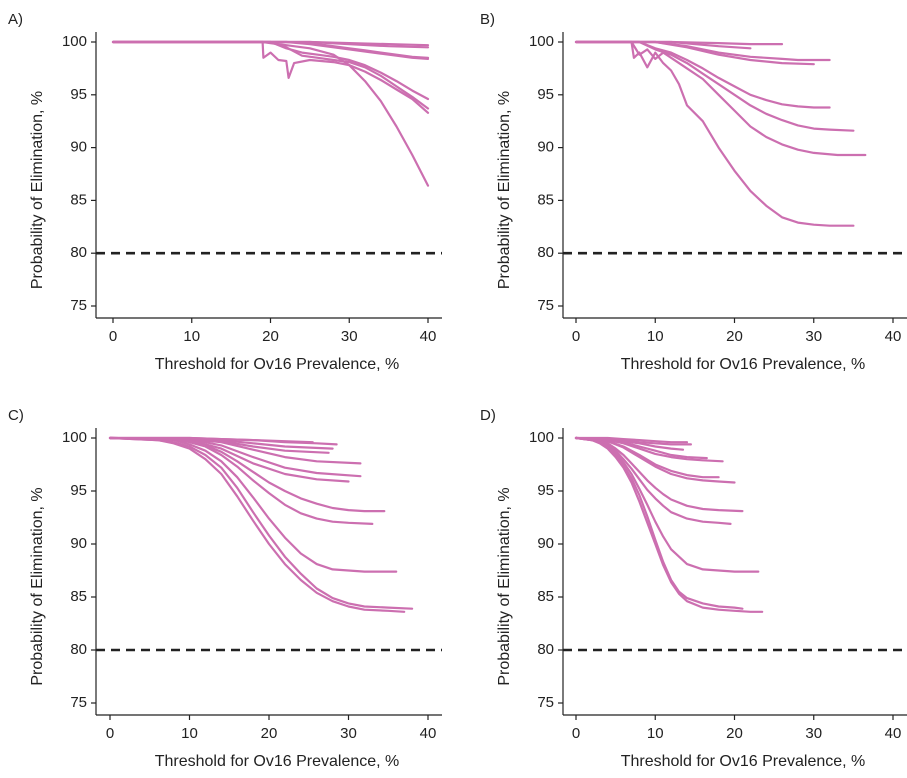  What do you see at coordinates (16, 415) in the screenshot?
I see `panel-label: C)` at bounding box center [16, 415].